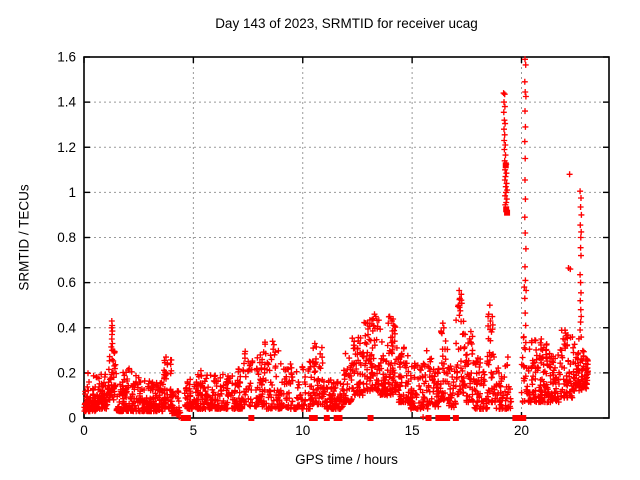  What do you see at coordinates (194, 430) in the screenshot?
I see `x-tick-label: 5` at bounding box center [194, 430].